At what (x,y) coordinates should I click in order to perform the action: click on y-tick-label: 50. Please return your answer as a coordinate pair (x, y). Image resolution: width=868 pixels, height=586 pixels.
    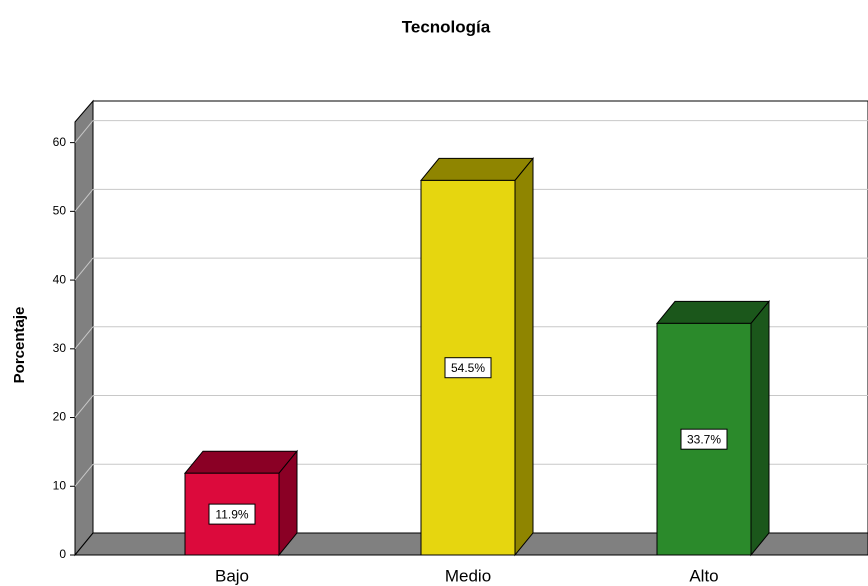
    Looking at the image, I should click on (60, 211).